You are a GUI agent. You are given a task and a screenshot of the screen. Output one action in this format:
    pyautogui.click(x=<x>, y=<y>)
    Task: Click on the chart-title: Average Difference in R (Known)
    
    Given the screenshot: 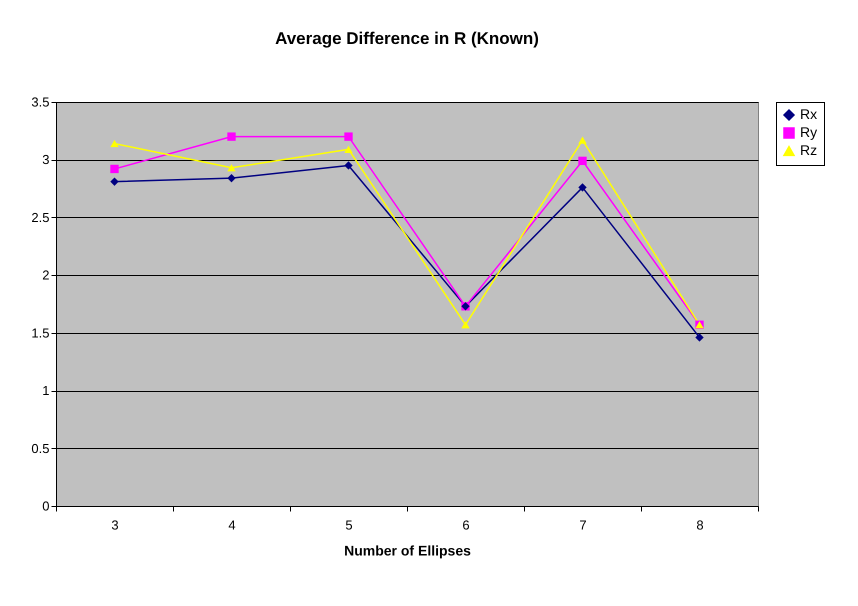 What is the action you would take?
    pyautogui.click(x=407, y=38)
    